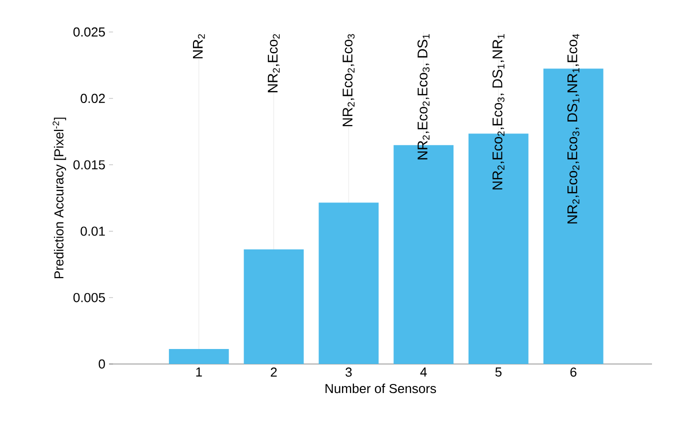  Describe the element at coordinates (89, 165) in the screenshot. I see `y-tick-label: 0.015` at that location.